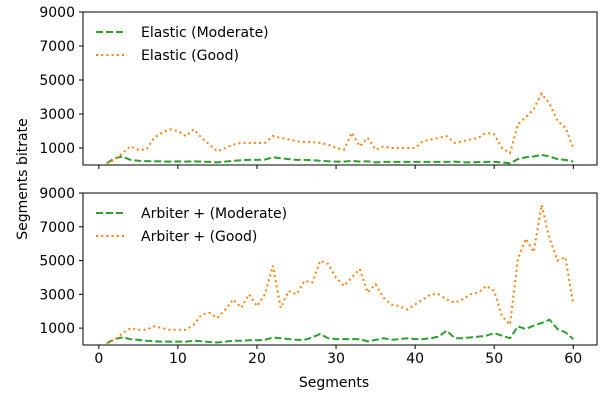  Describe the element at coordinates (334, 383) in the screenshot. I see `x-axis-label: Segments` at that location.